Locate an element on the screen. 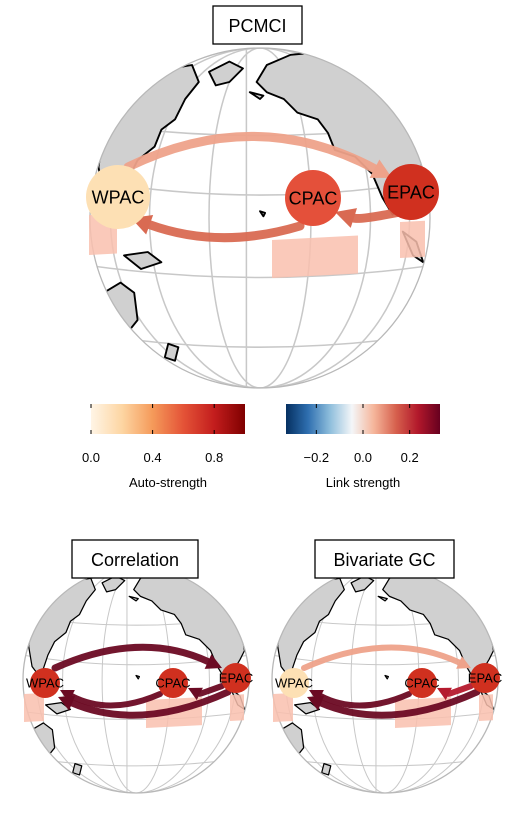  panel-title: Correlation is located at coordinates (135, 560).